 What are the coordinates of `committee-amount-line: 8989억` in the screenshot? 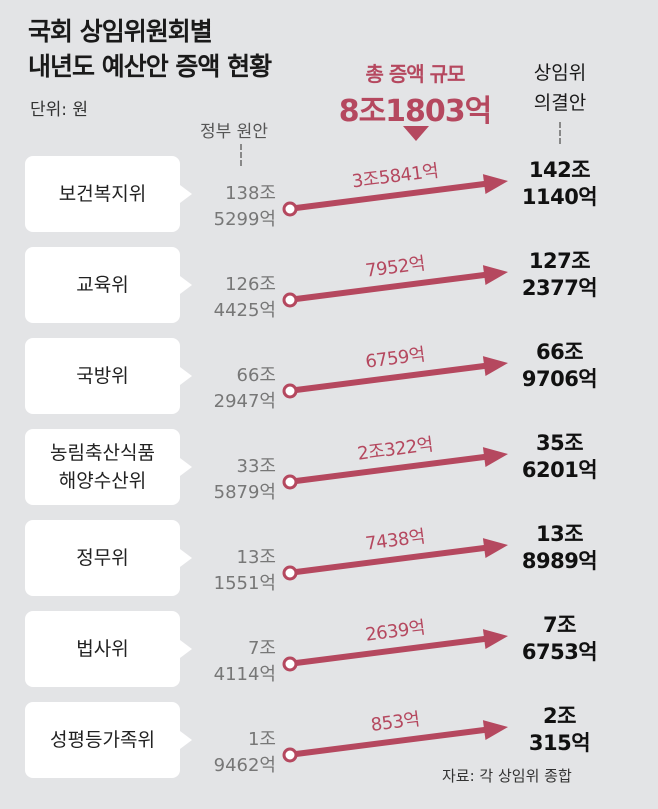 It's located at (559, 561).